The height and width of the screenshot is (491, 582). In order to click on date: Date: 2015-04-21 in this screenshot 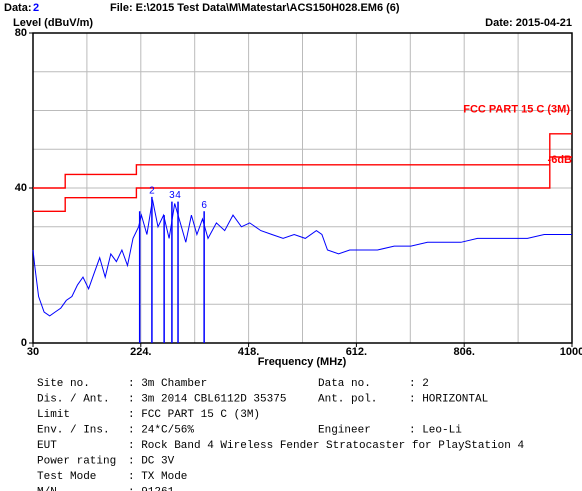, I will do `click(528, 23)`.